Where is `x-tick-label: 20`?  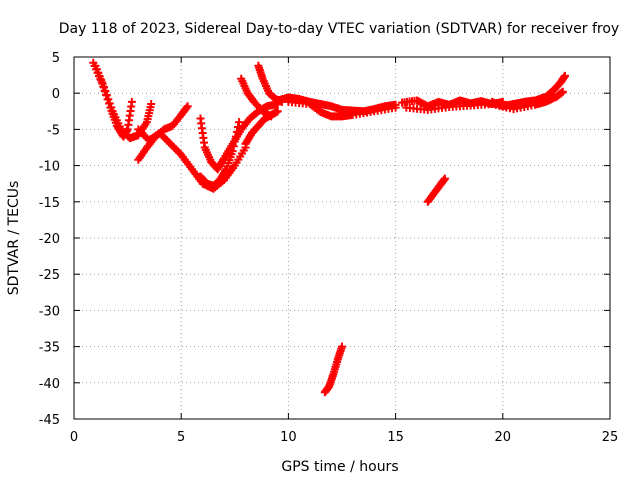
x-tick-label: 20 is located at coordinates (503, 437).